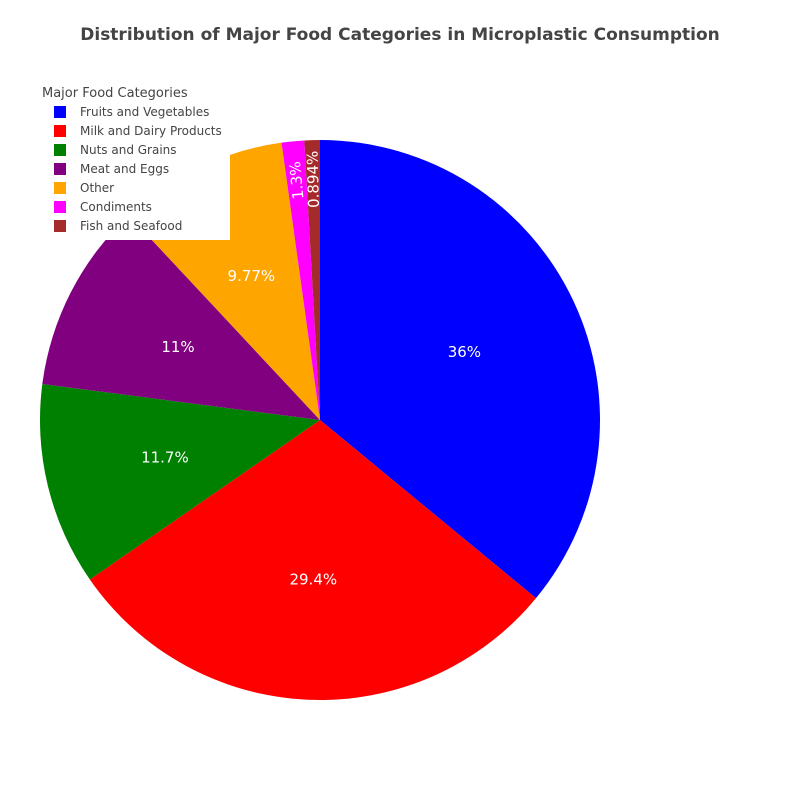 The image size is (800, 800). I want to click on legend-label-other: Other, so click(97, 188).